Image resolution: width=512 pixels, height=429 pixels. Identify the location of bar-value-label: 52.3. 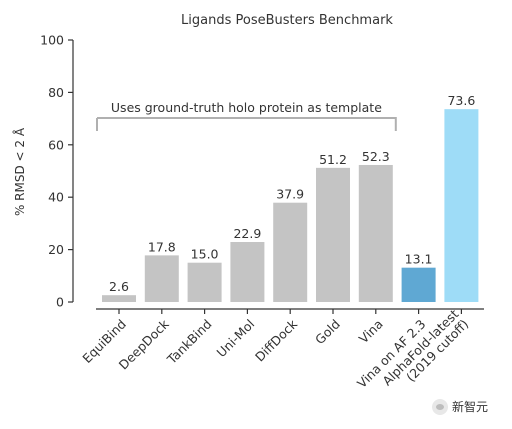
(376, 156).